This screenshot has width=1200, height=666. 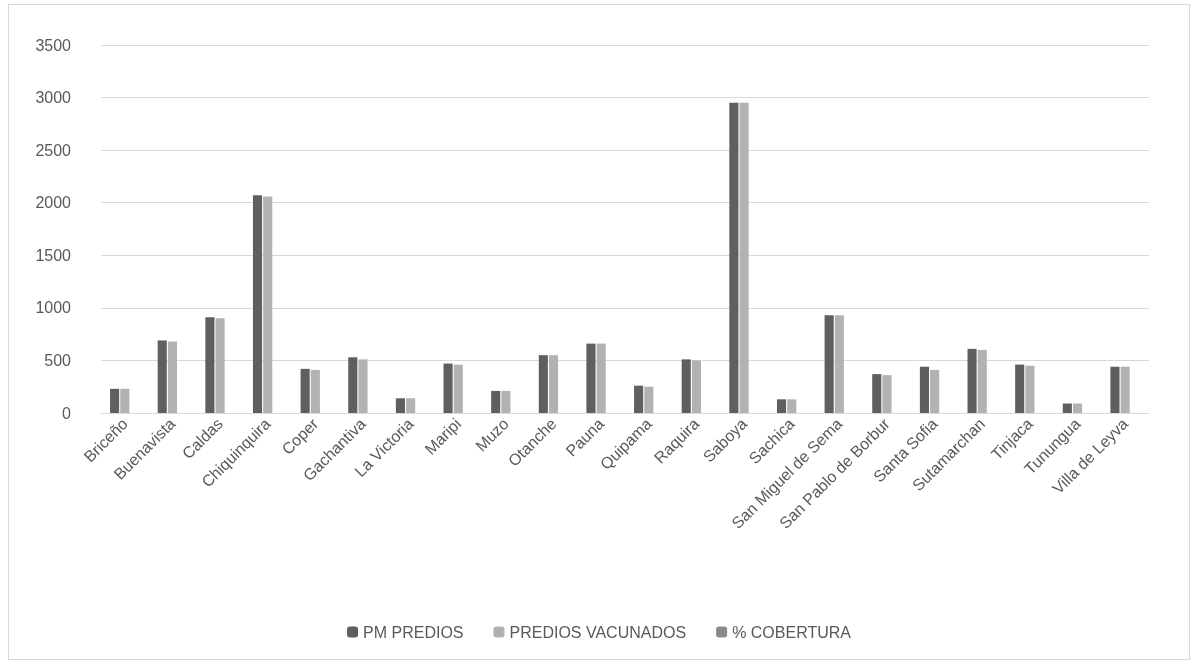 What do you see at coordinates (53, 255) in the screenshot?
I see `y-tick-label: 1500` at bounding box center [53, 255].